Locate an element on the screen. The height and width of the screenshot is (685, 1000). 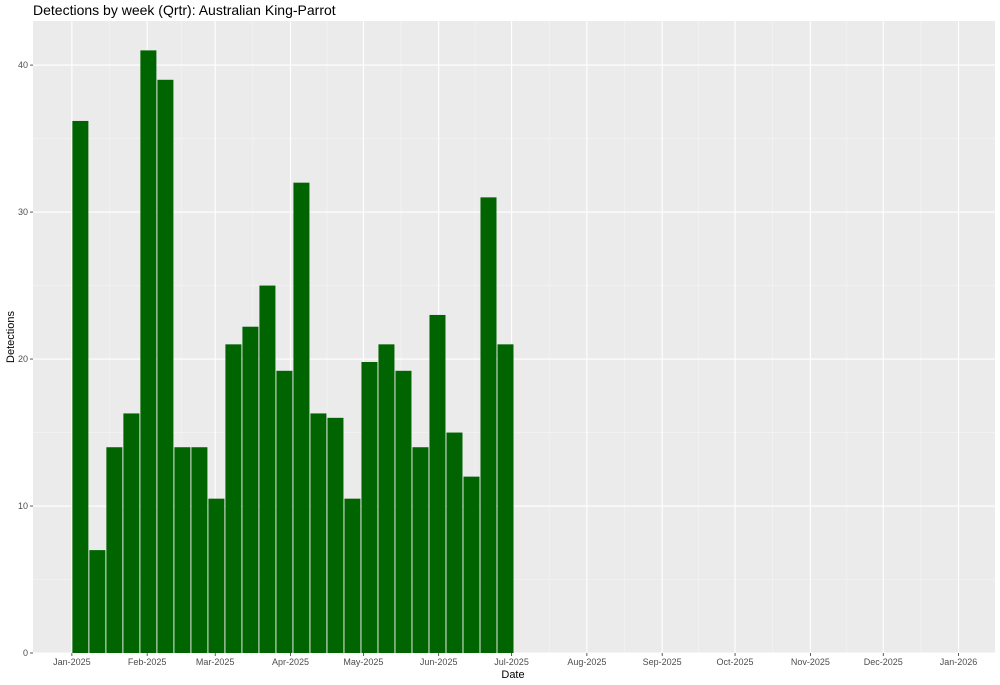
x-tick-label: Nov-2025 is located at coordinates (810, 662).